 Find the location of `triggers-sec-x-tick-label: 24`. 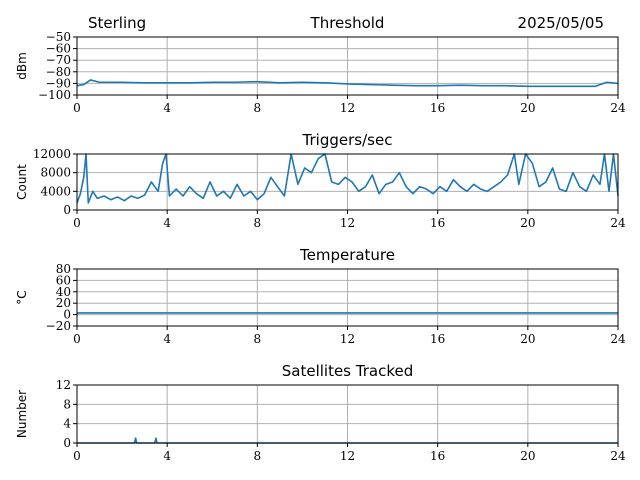

triggers-sec-x-tick-label: 24 is located at coordinates (618, 223).